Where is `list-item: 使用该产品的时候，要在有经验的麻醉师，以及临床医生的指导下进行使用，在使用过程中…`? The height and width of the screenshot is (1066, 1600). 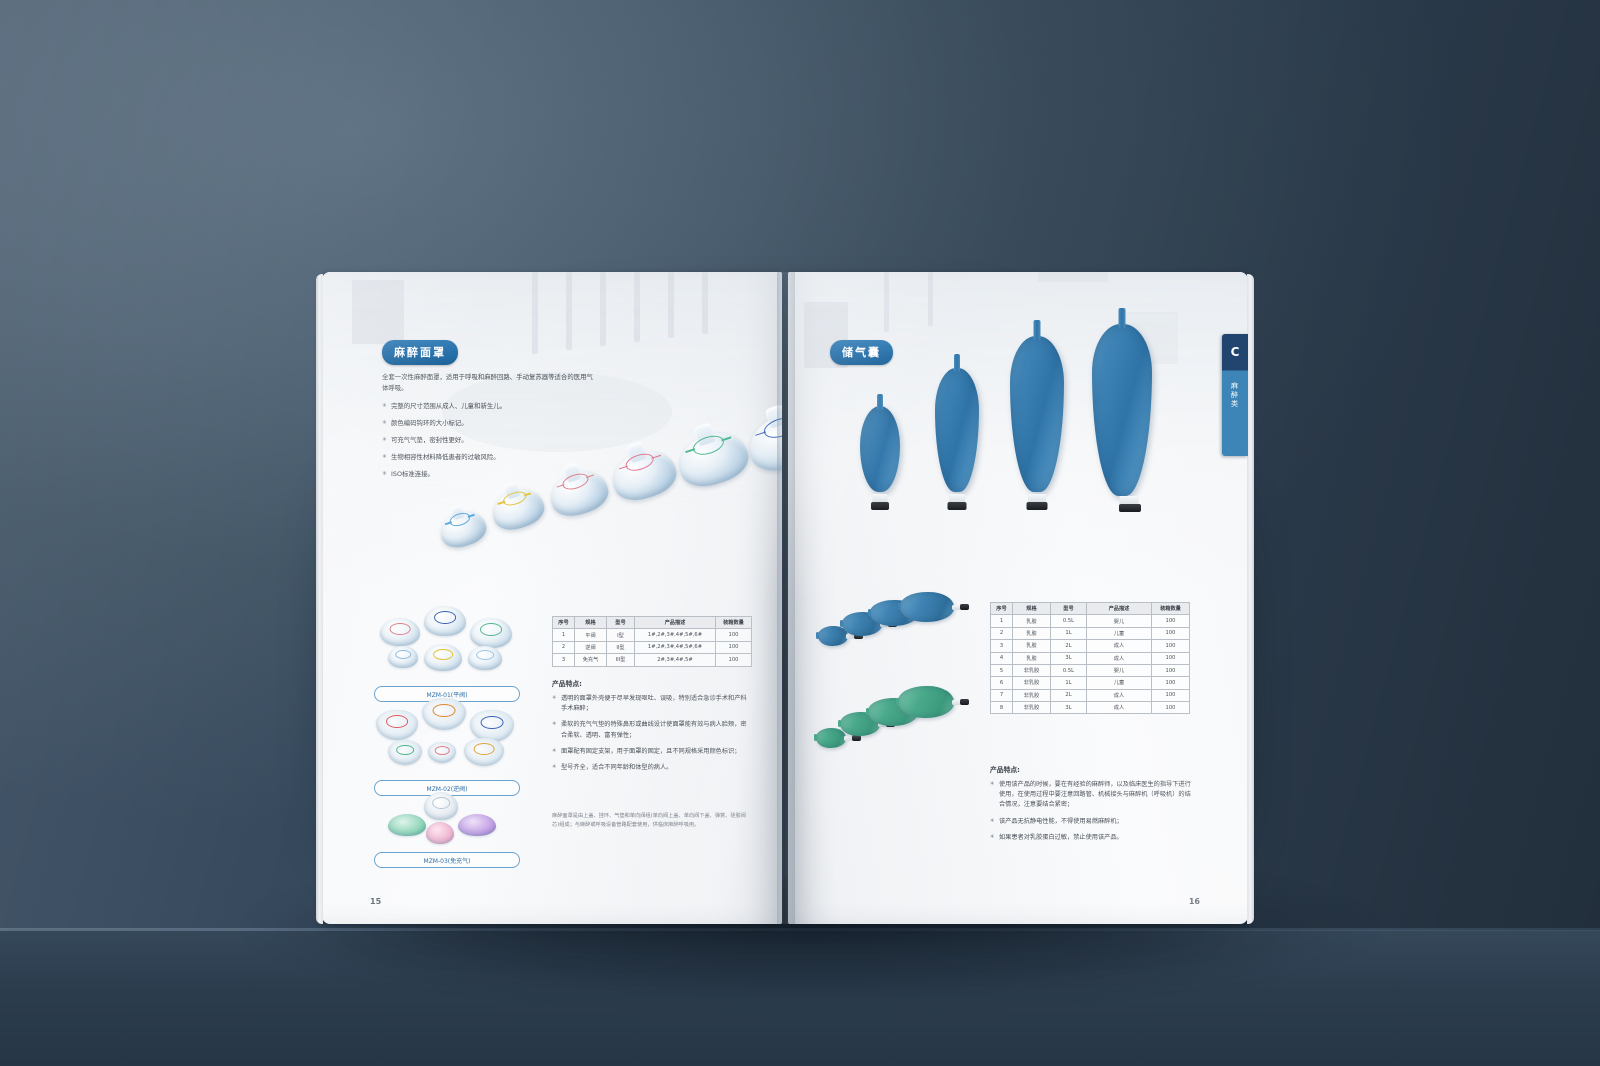
list-item: 使用该产品的时候，要在有经验的麻醉师，以及临床医生的指导下进行使用，在使用过程中… is located at coordinates (1091, 795).